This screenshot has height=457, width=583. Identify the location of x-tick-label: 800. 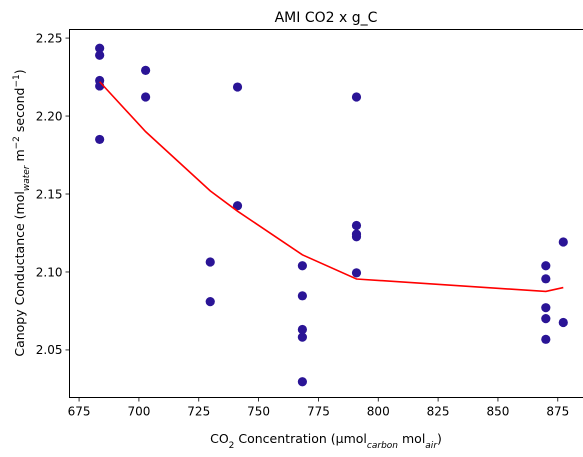
(378, 412).